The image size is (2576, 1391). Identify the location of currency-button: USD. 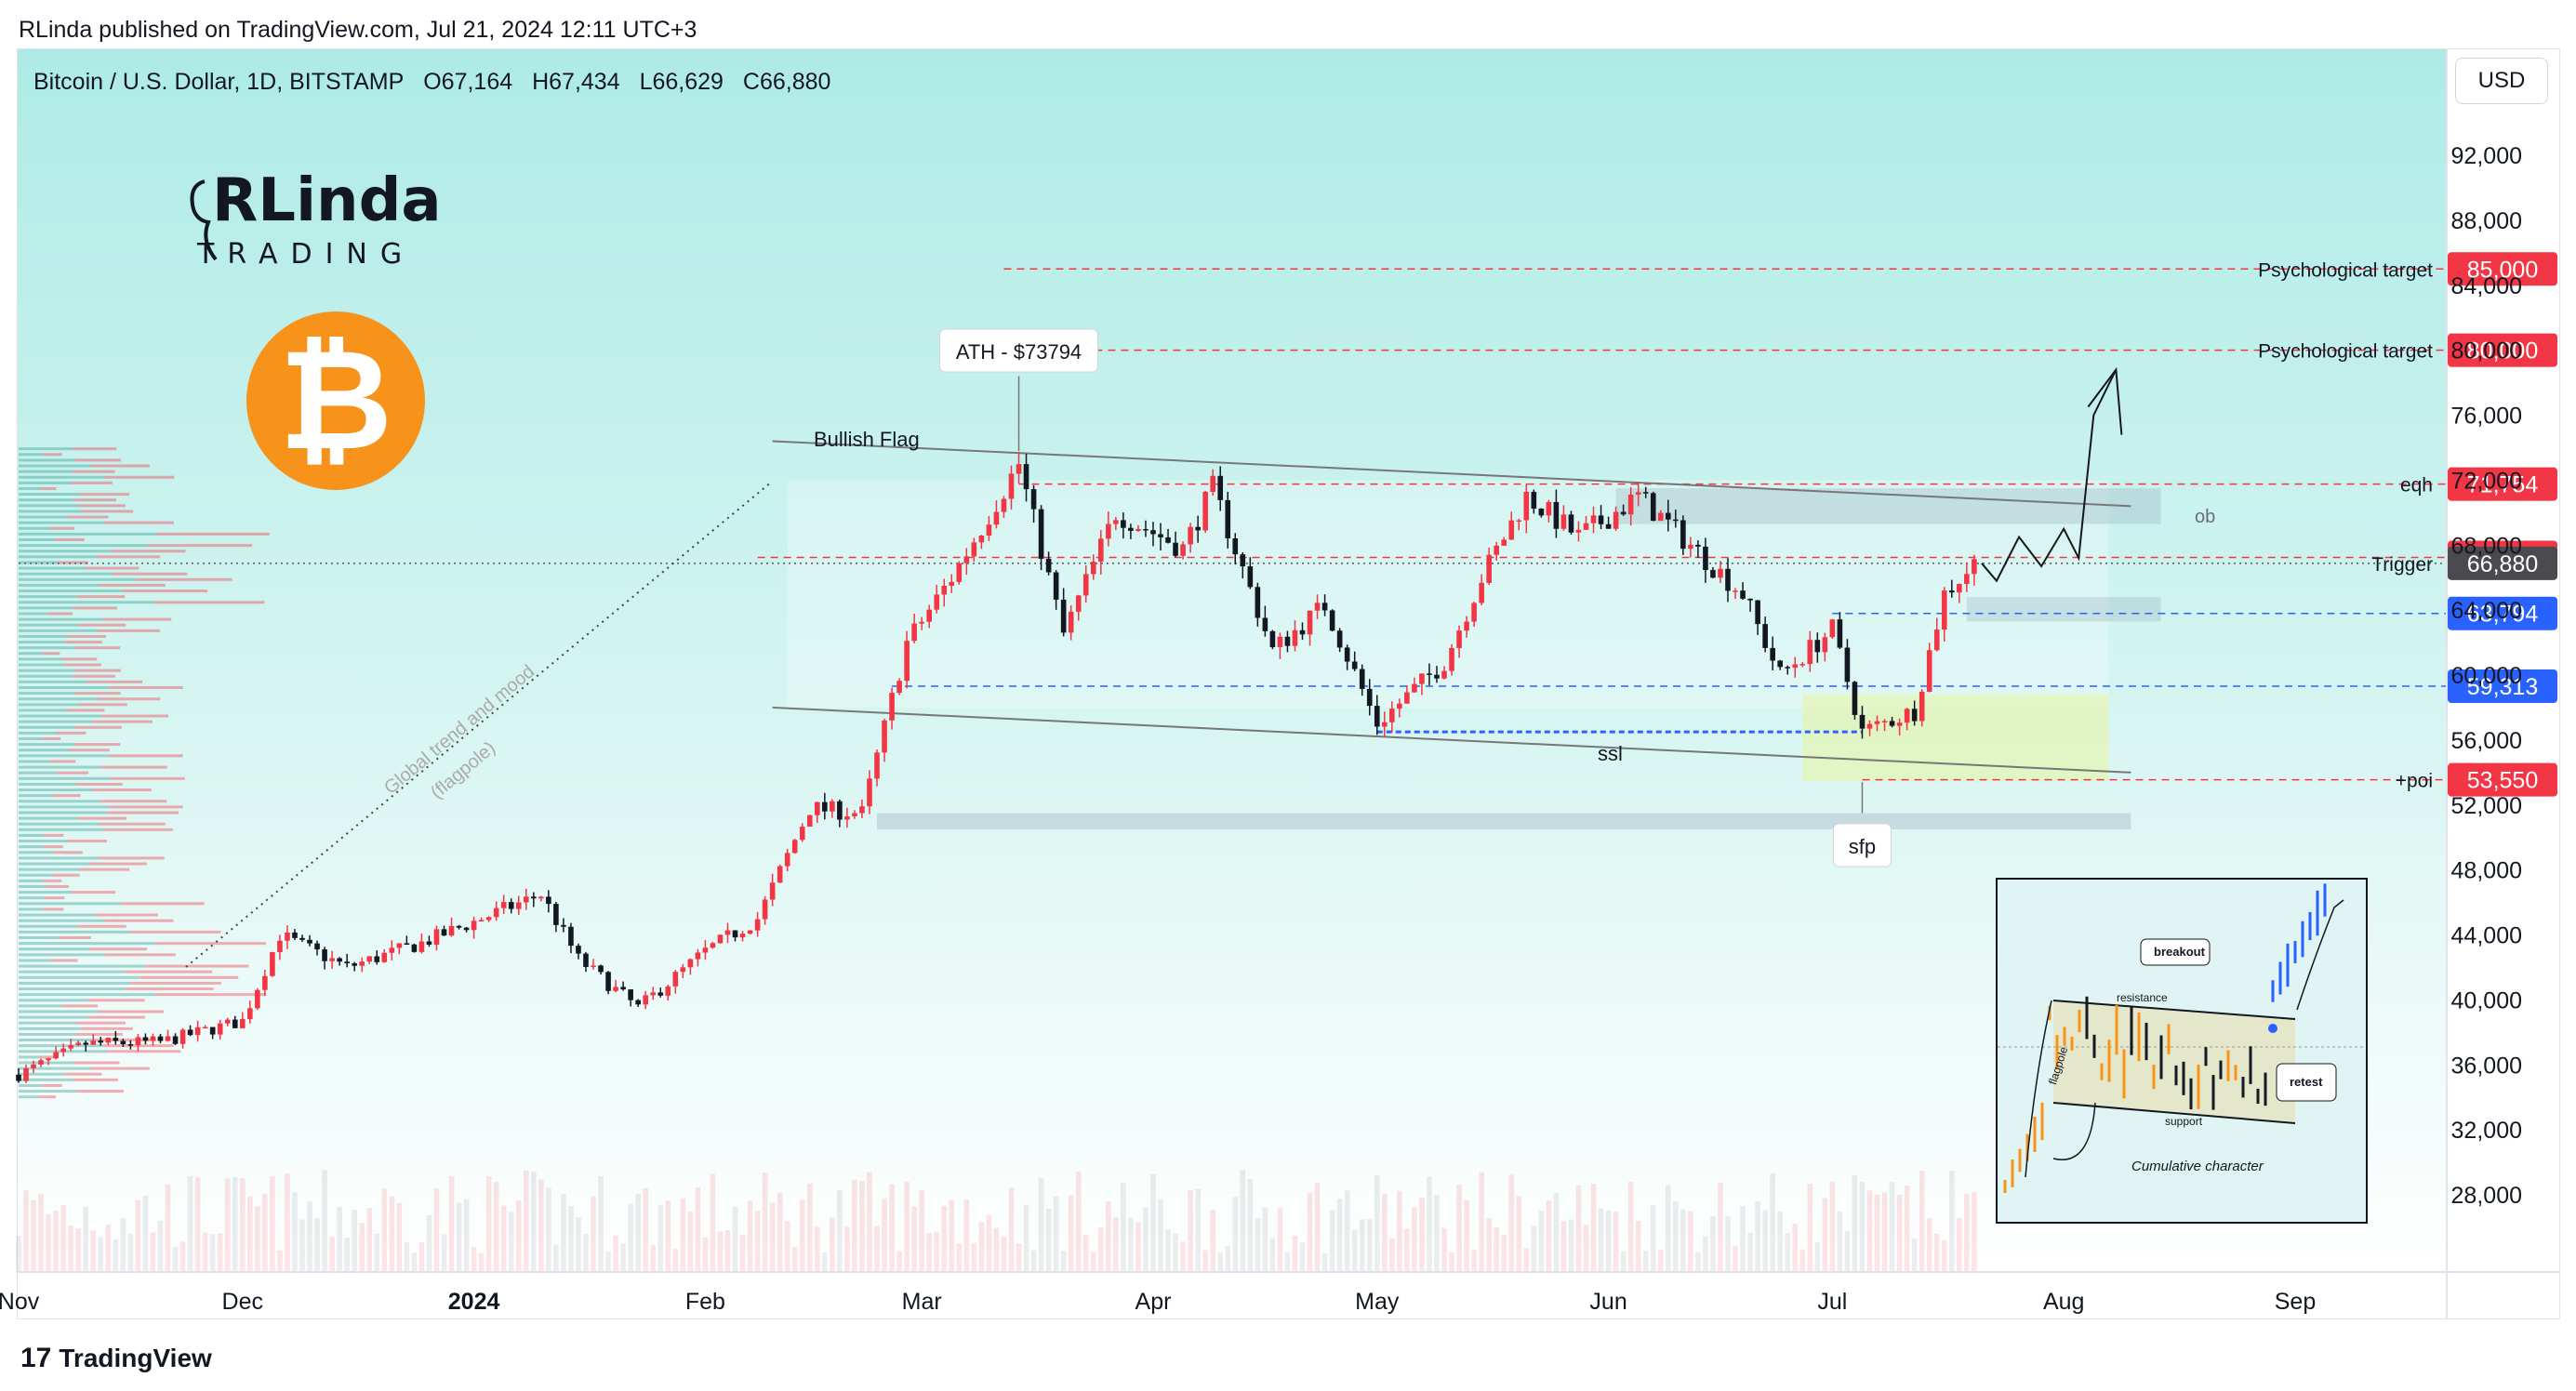
(2501, 81).